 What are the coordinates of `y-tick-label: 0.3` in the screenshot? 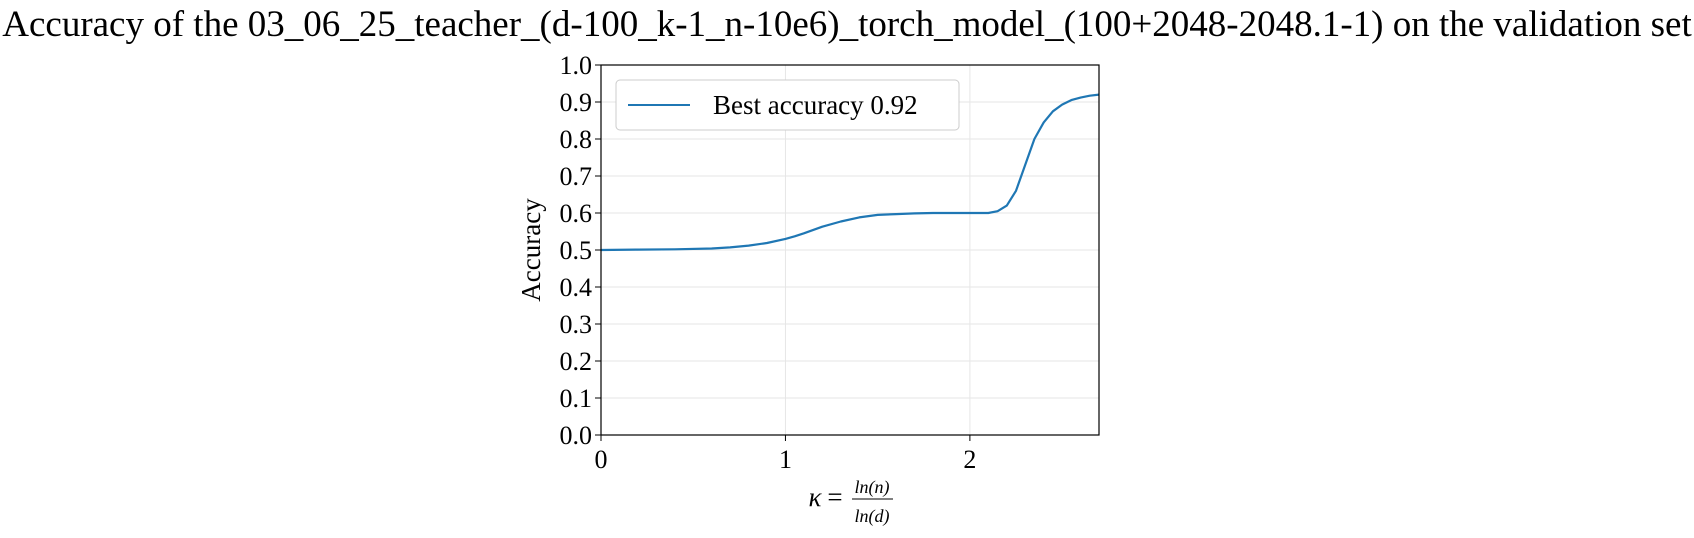 It's located at (576, 324).